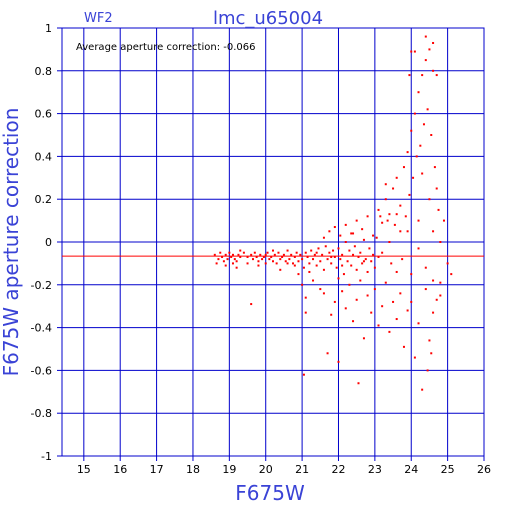  I want to click on average-correction-annotation: Average aperture correction: -0.066, so click(166, 47).